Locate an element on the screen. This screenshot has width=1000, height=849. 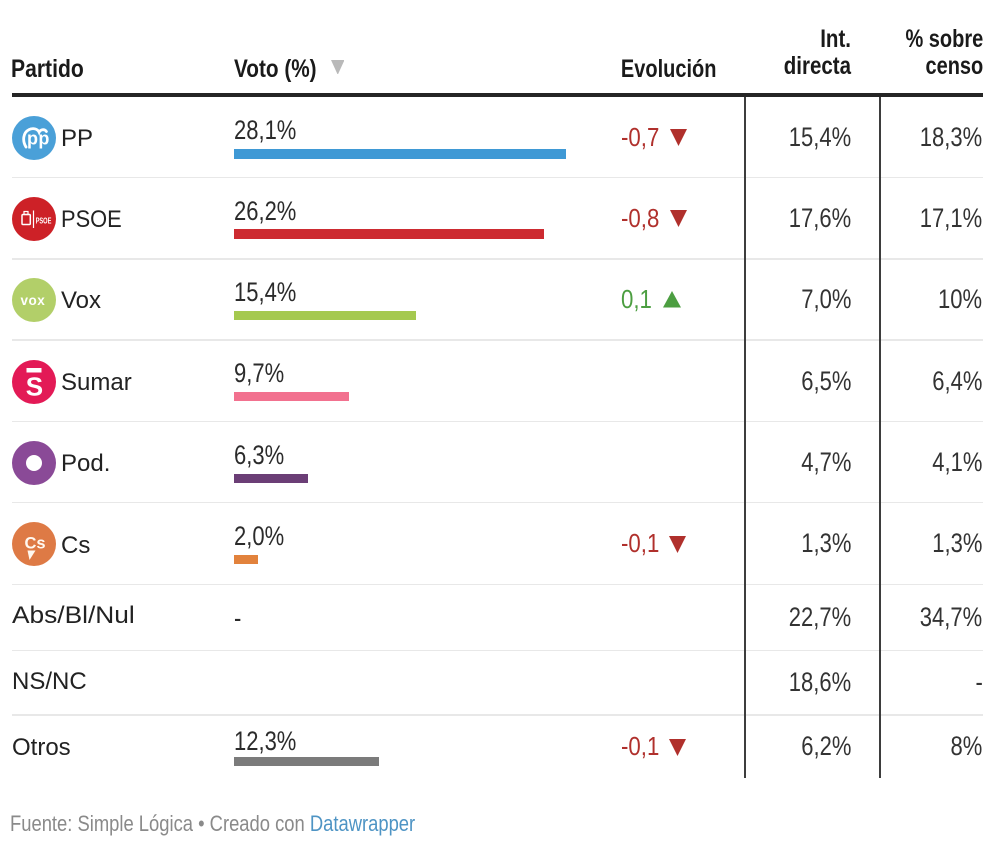
svg-text: pp is located at coordinates (38, 139).